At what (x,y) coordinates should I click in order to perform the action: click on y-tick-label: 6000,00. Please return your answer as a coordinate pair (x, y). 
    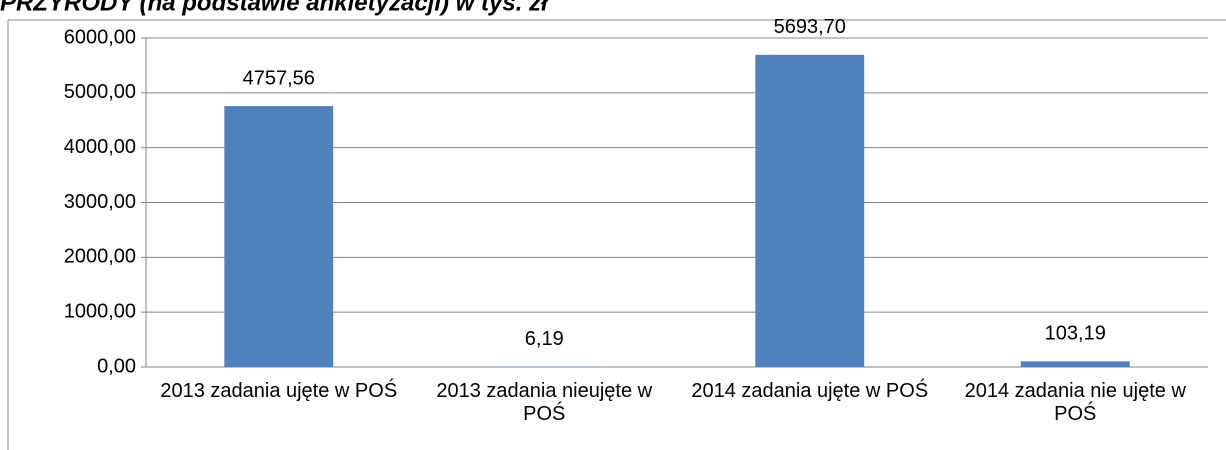
    Looking at the image, I should click on (100, 37).